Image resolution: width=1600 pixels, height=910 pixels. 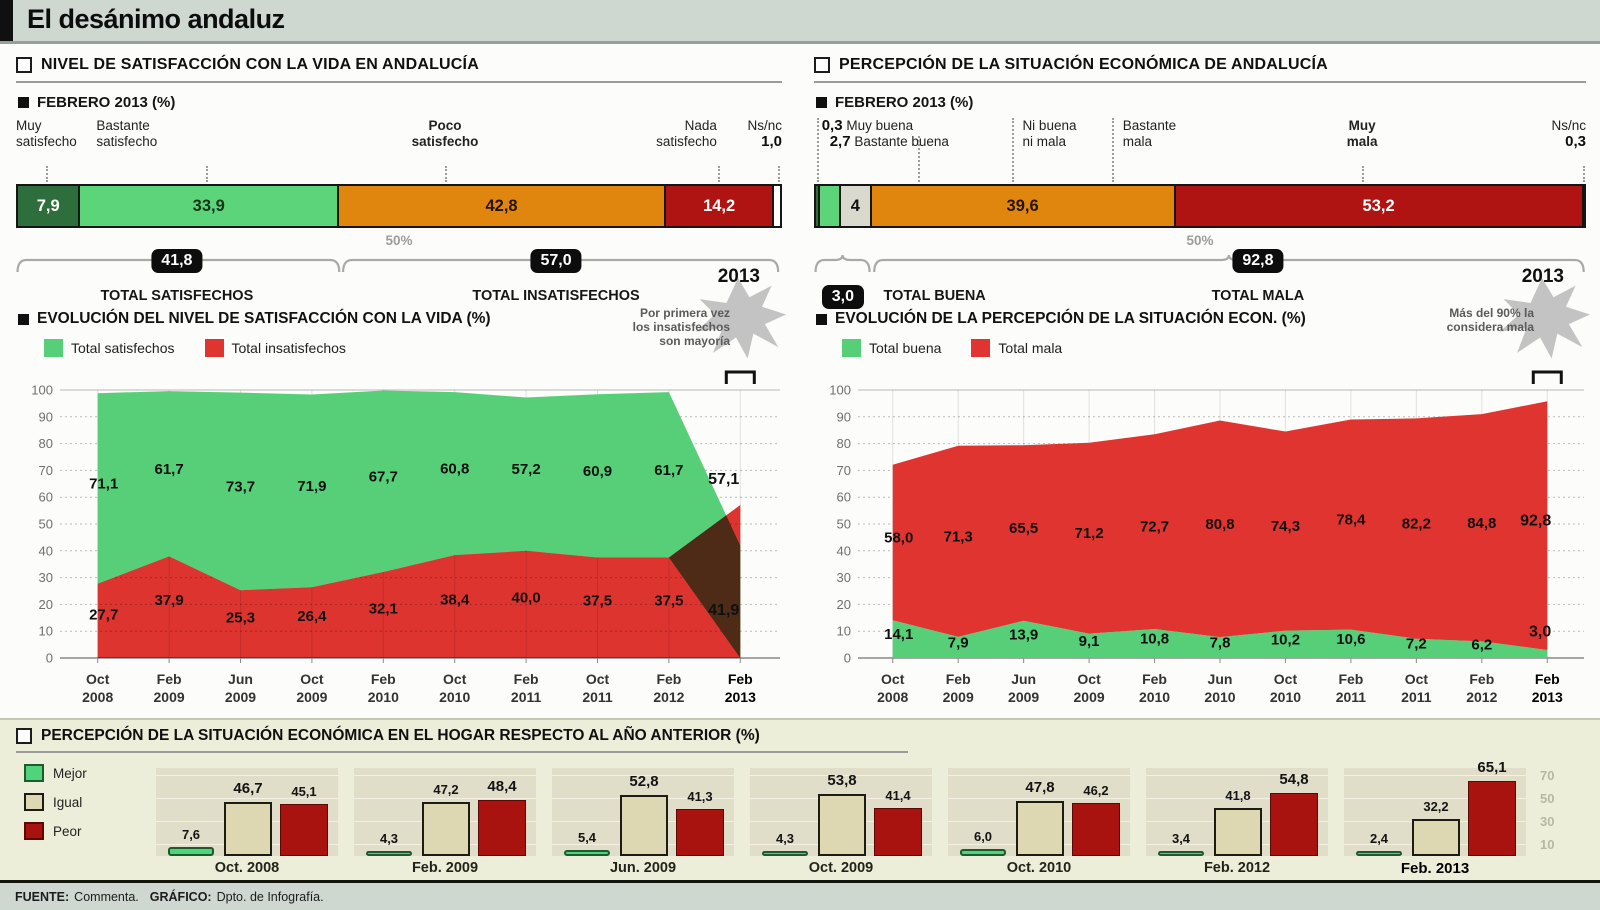 What do you see at coordinates (23, 319) in the screenshot?
I see `square-bullet-icon` at bounding box center [23, 319].